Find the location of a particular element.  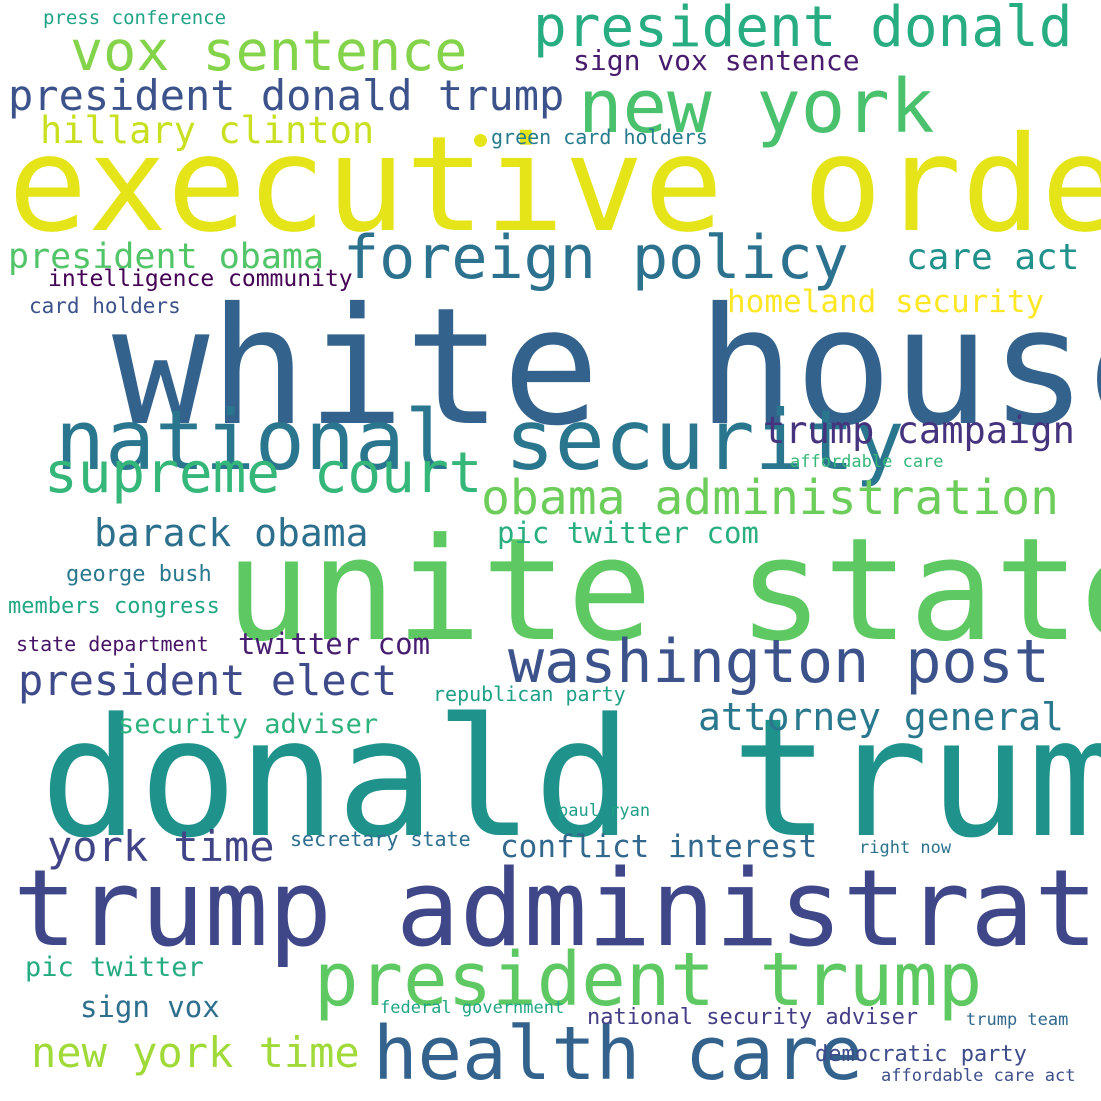

cloud-word: unite state is located at coordinates (663, 590).